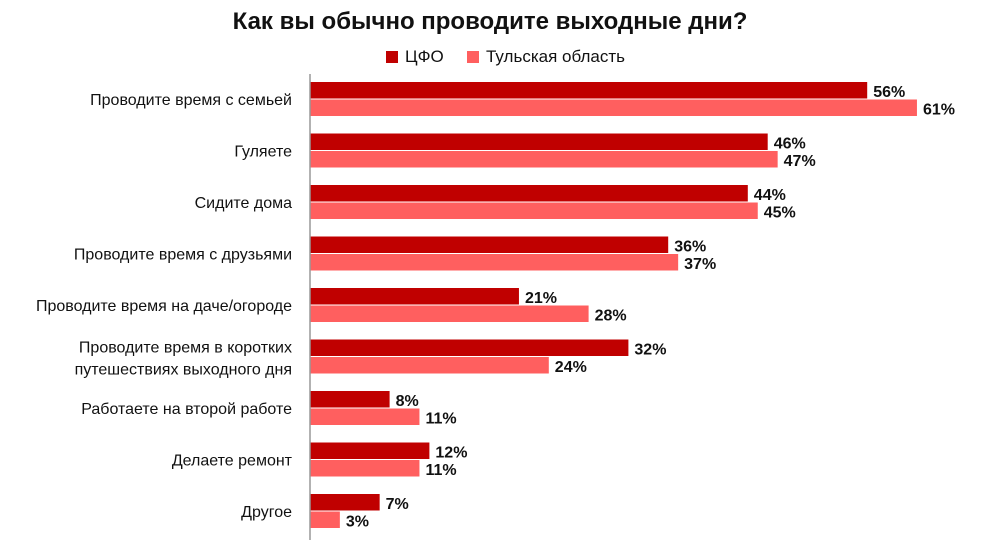 This screenshot has width=1004, height=560. What do you see at coordinates (424, 56) in the screenshot?
I see `legend-label-cfo: ЦФО` at bounding box center [424, 56].